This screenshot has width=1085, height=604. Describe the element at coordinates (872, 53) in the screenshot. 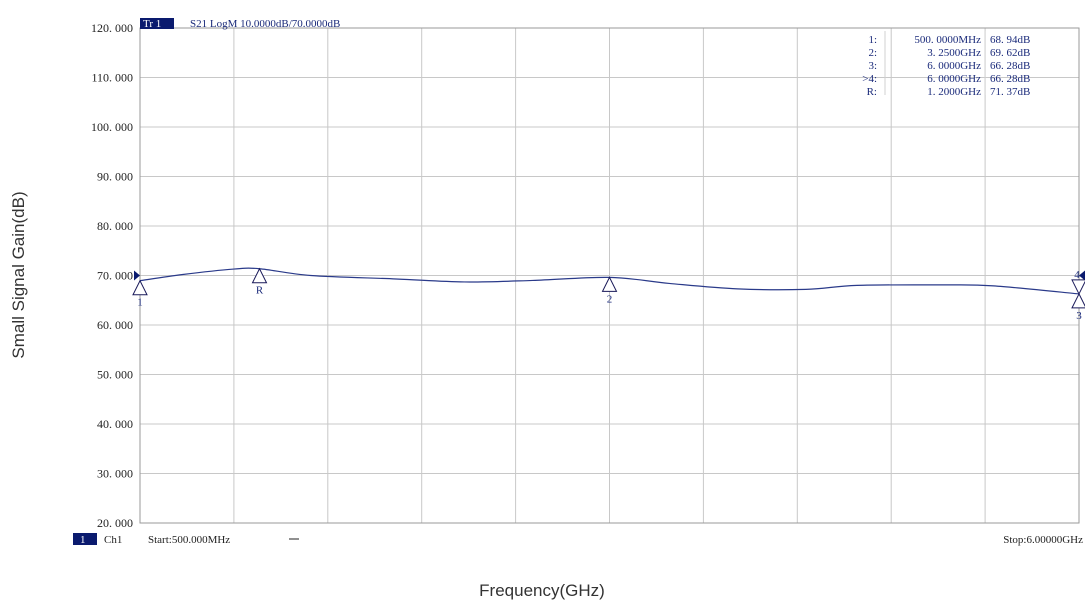

I see `marker-table-row-label: 2:` at that location.